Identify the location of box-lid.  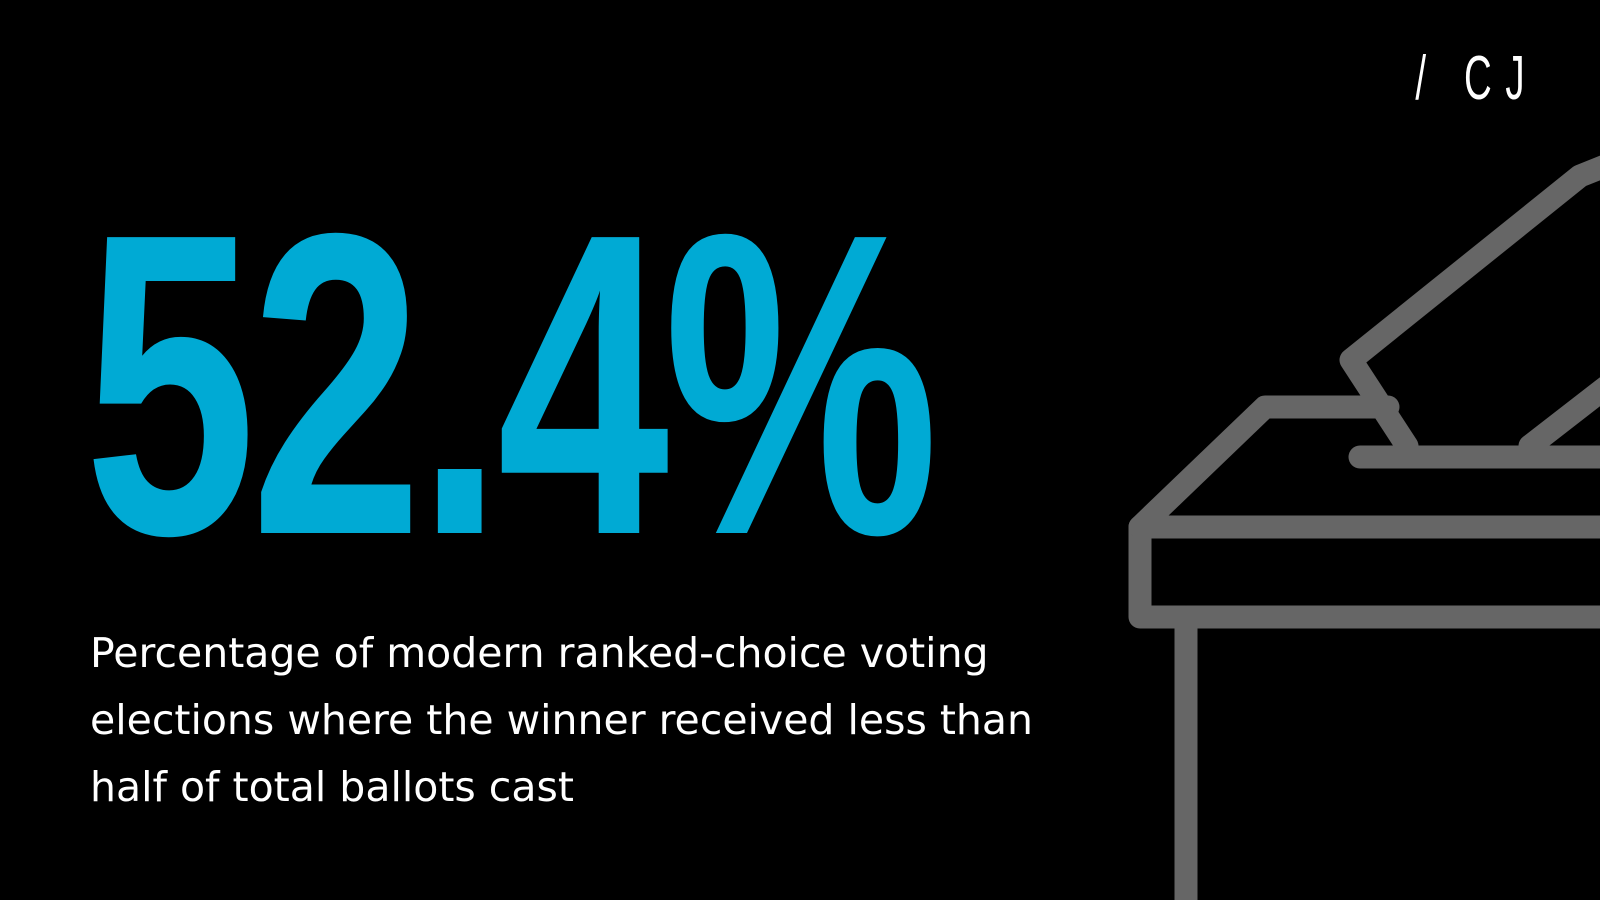
(1364, 512).